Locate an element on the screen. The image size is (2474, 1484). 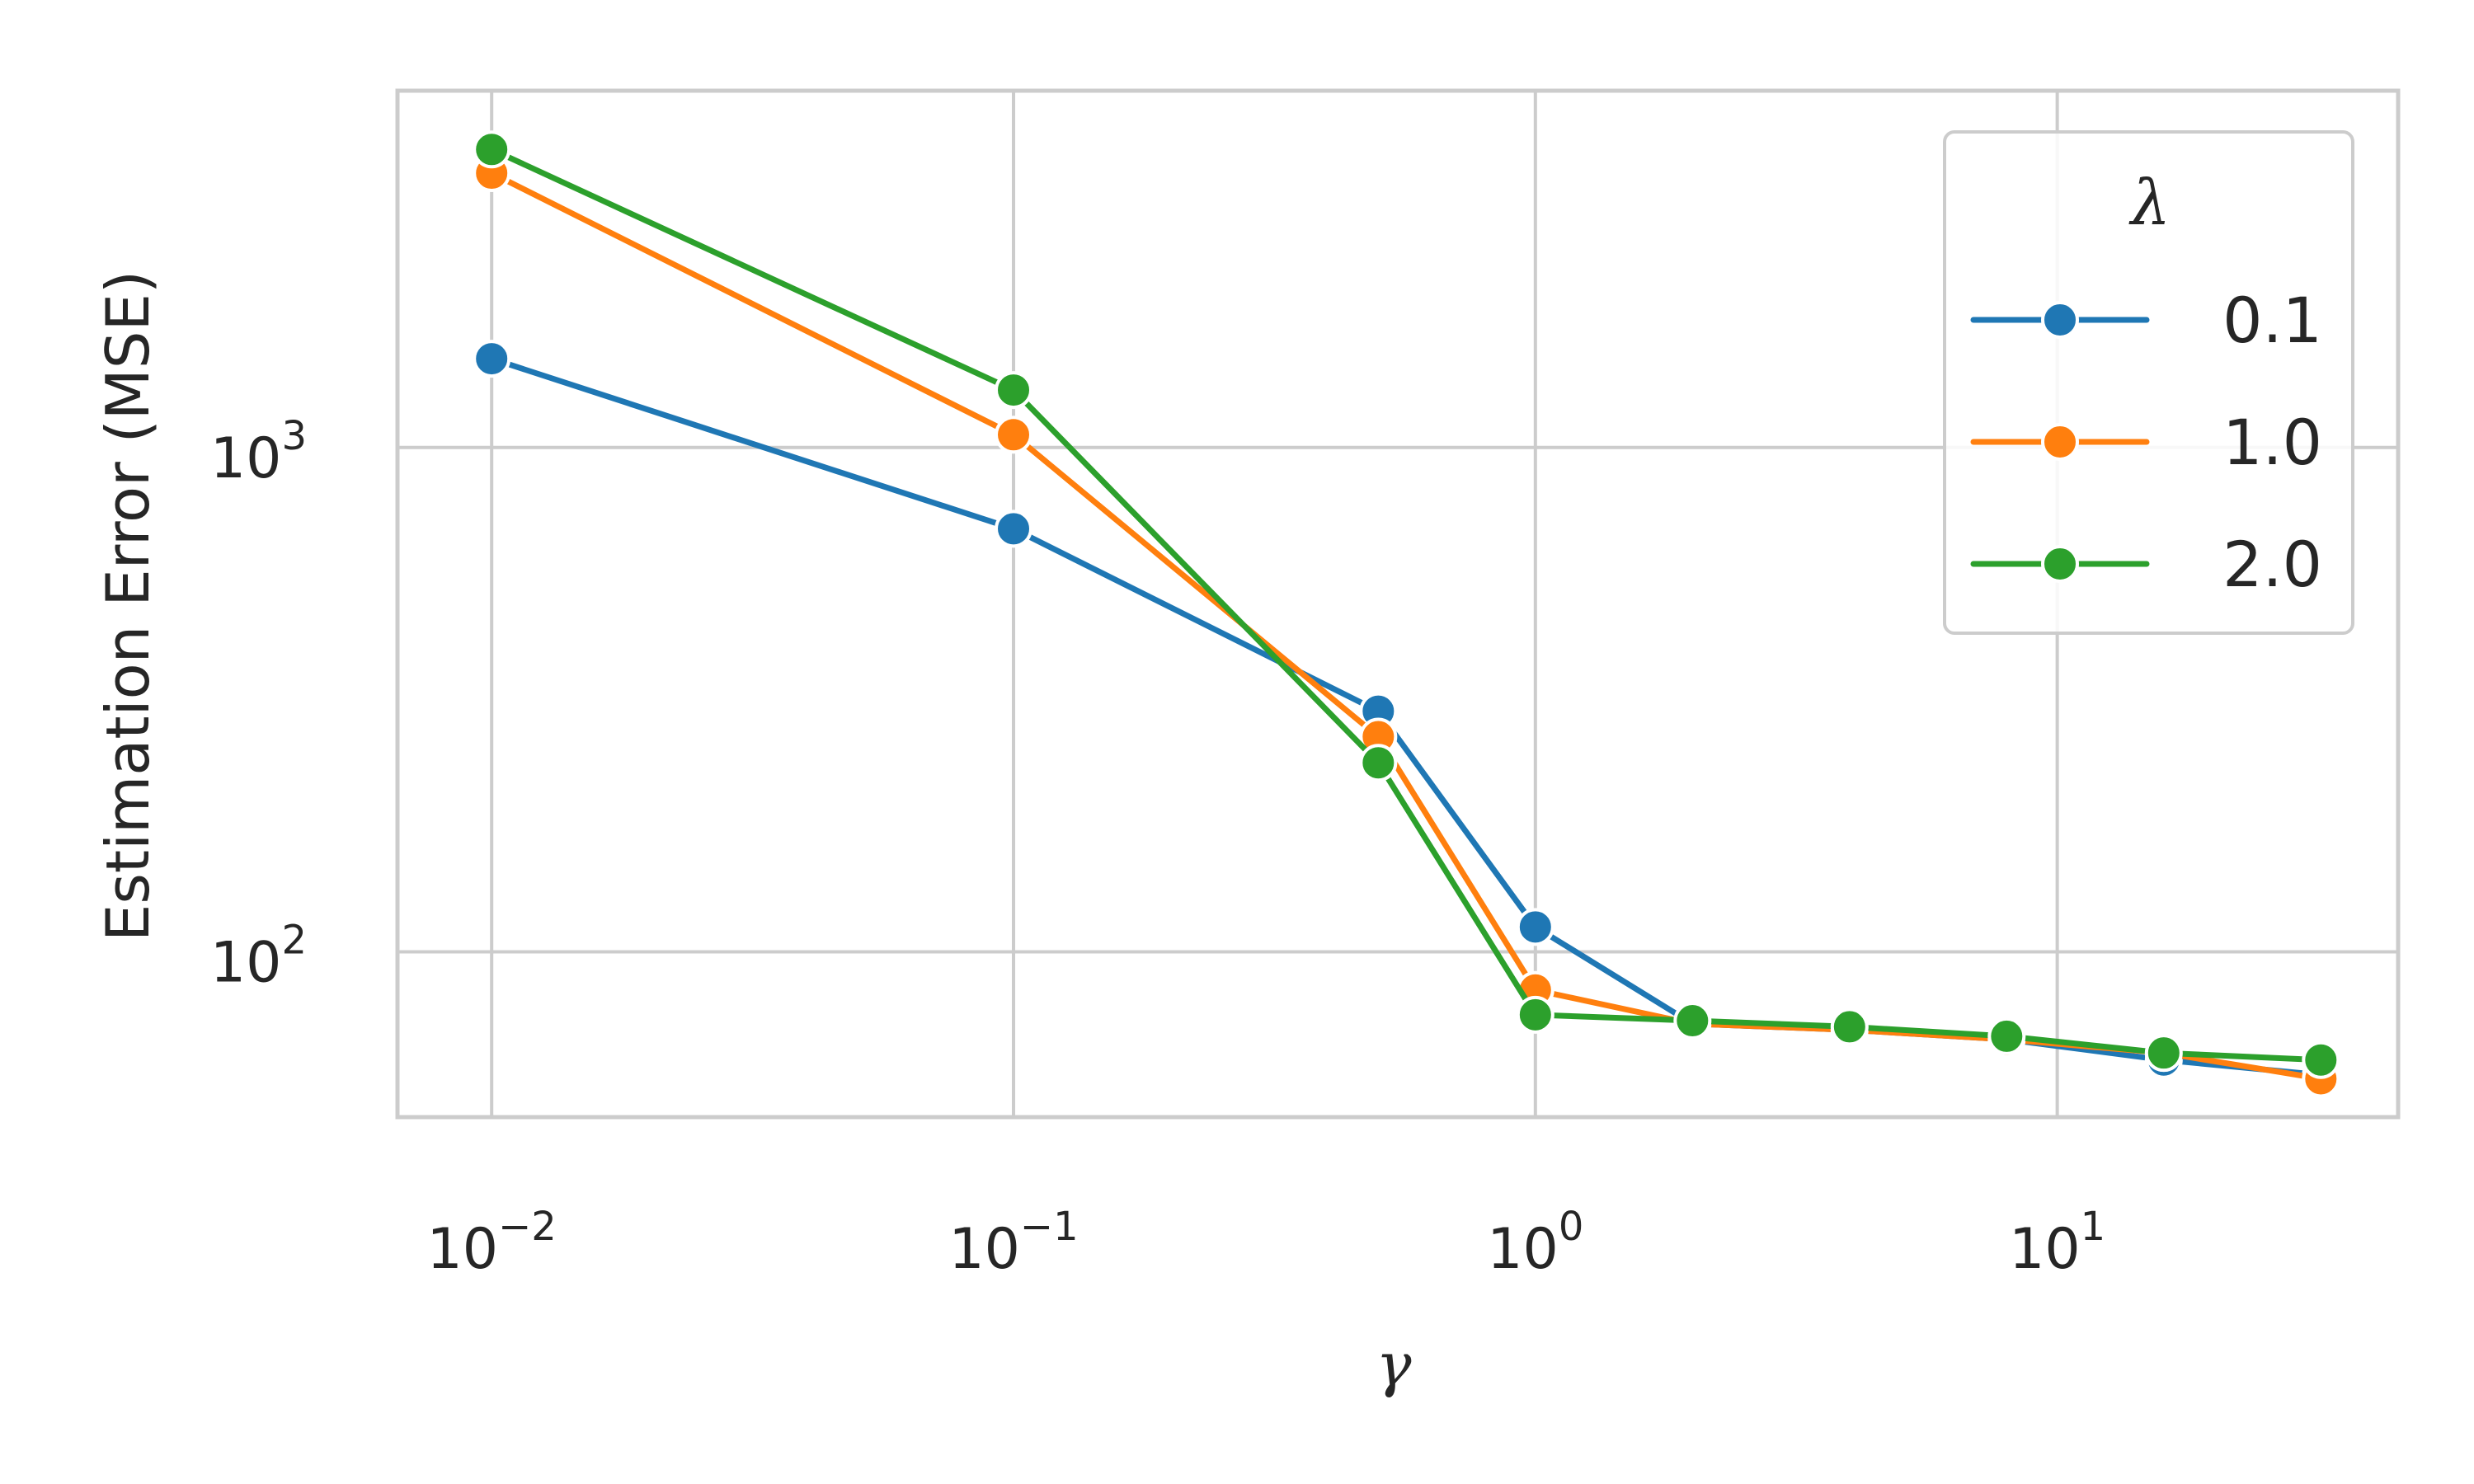
legend-box is located at coordinates (2148, 382).